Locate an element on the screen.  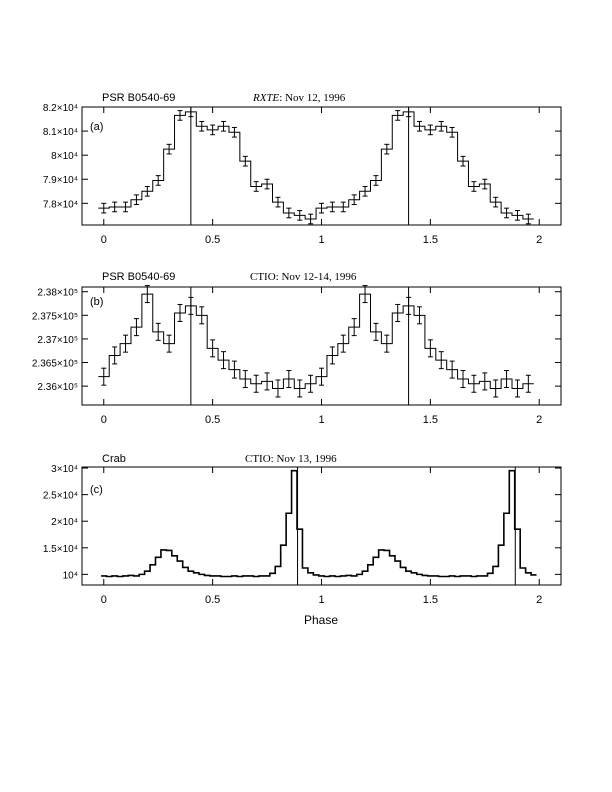
panel-c-title: CTIO: Nov 13, 1996 is located at coordinates (291, 459).